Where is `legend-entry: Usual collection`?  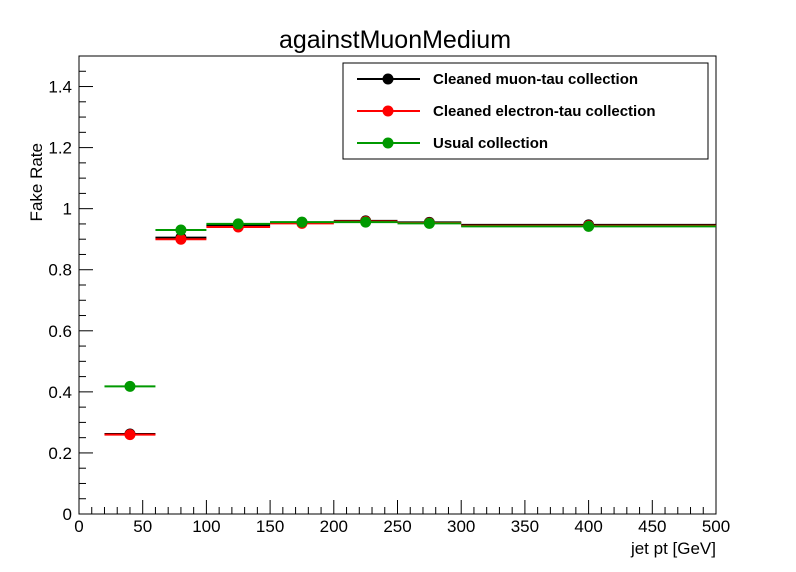
legend-entry: Usual collection is located at coordinates (452, 143).